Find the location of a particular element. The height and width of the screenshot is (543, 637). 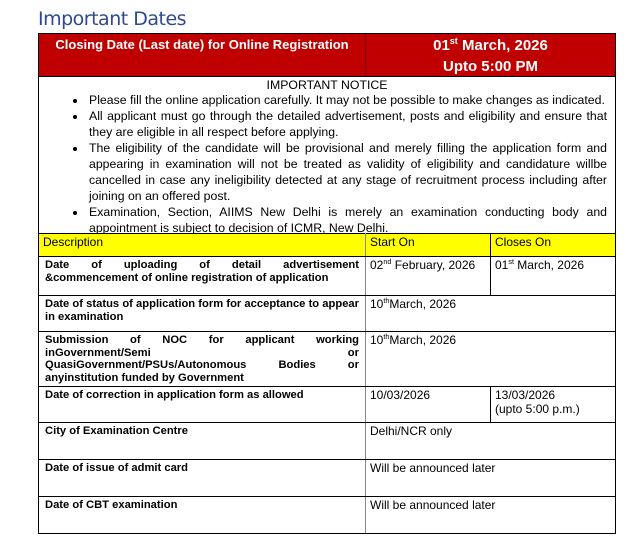

page-title: Important Dates is located at coordinates (112, 19).